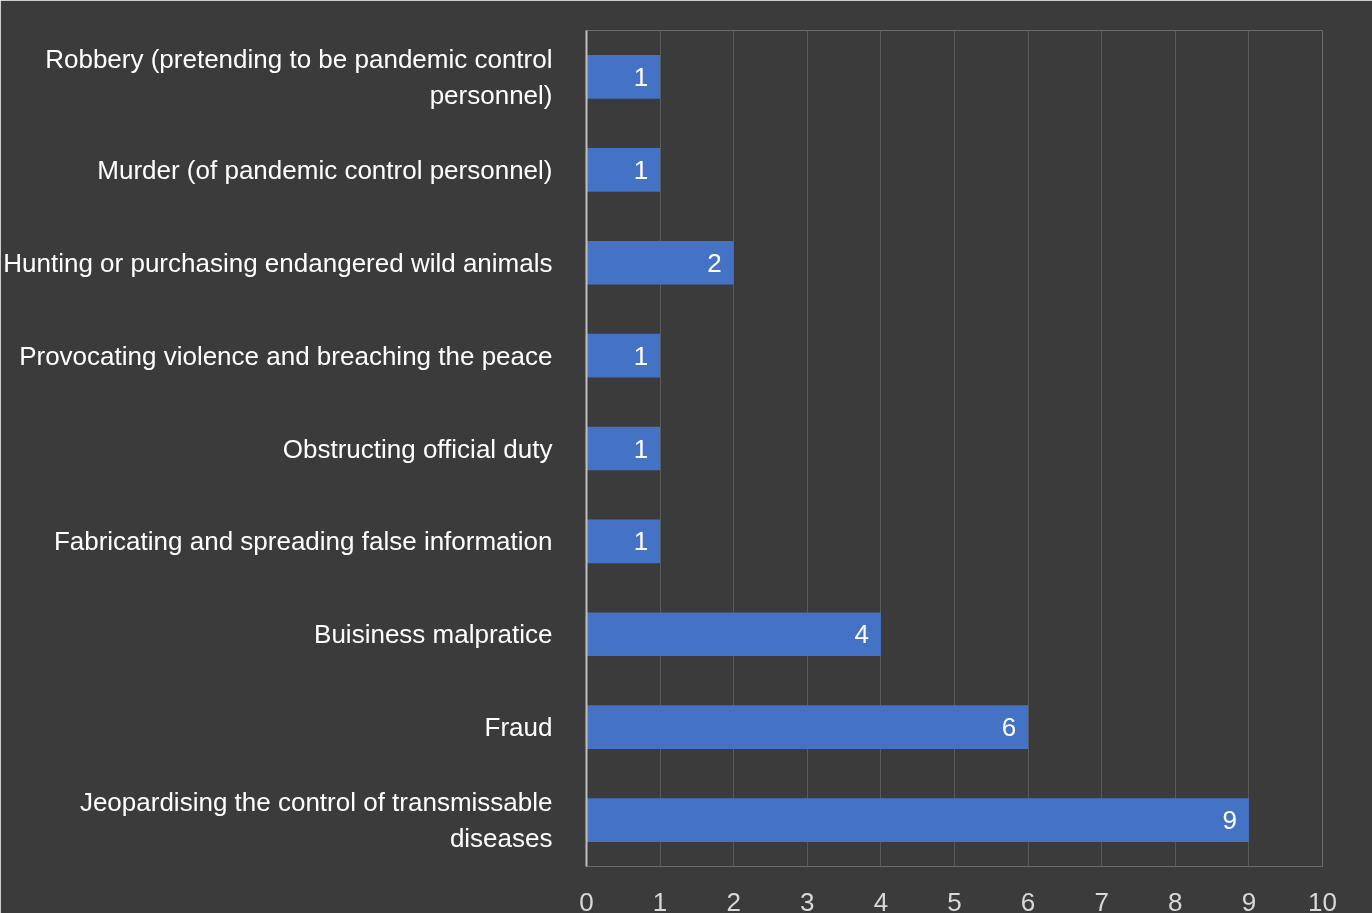 The image size is (1372, 913). I want to click on x-tick-label: 9, so click(1249, 899).